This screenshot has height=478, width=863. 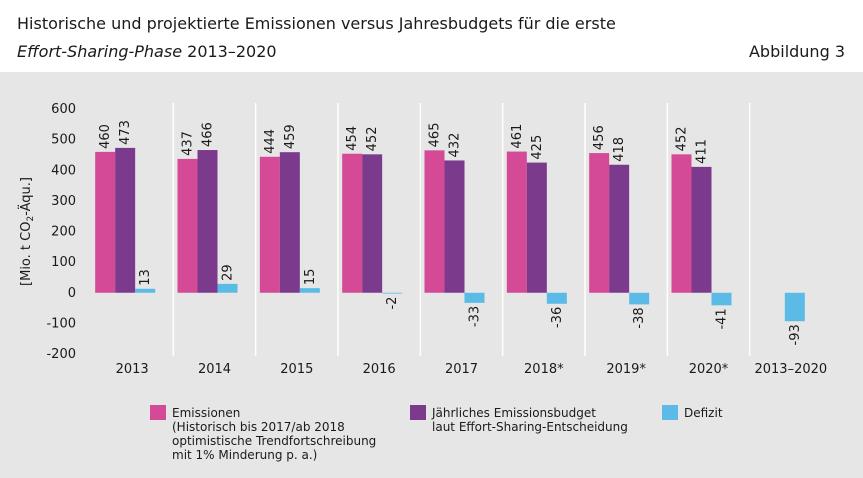 I want to click on y-tick-label: 500, so click(x=63, y=140).